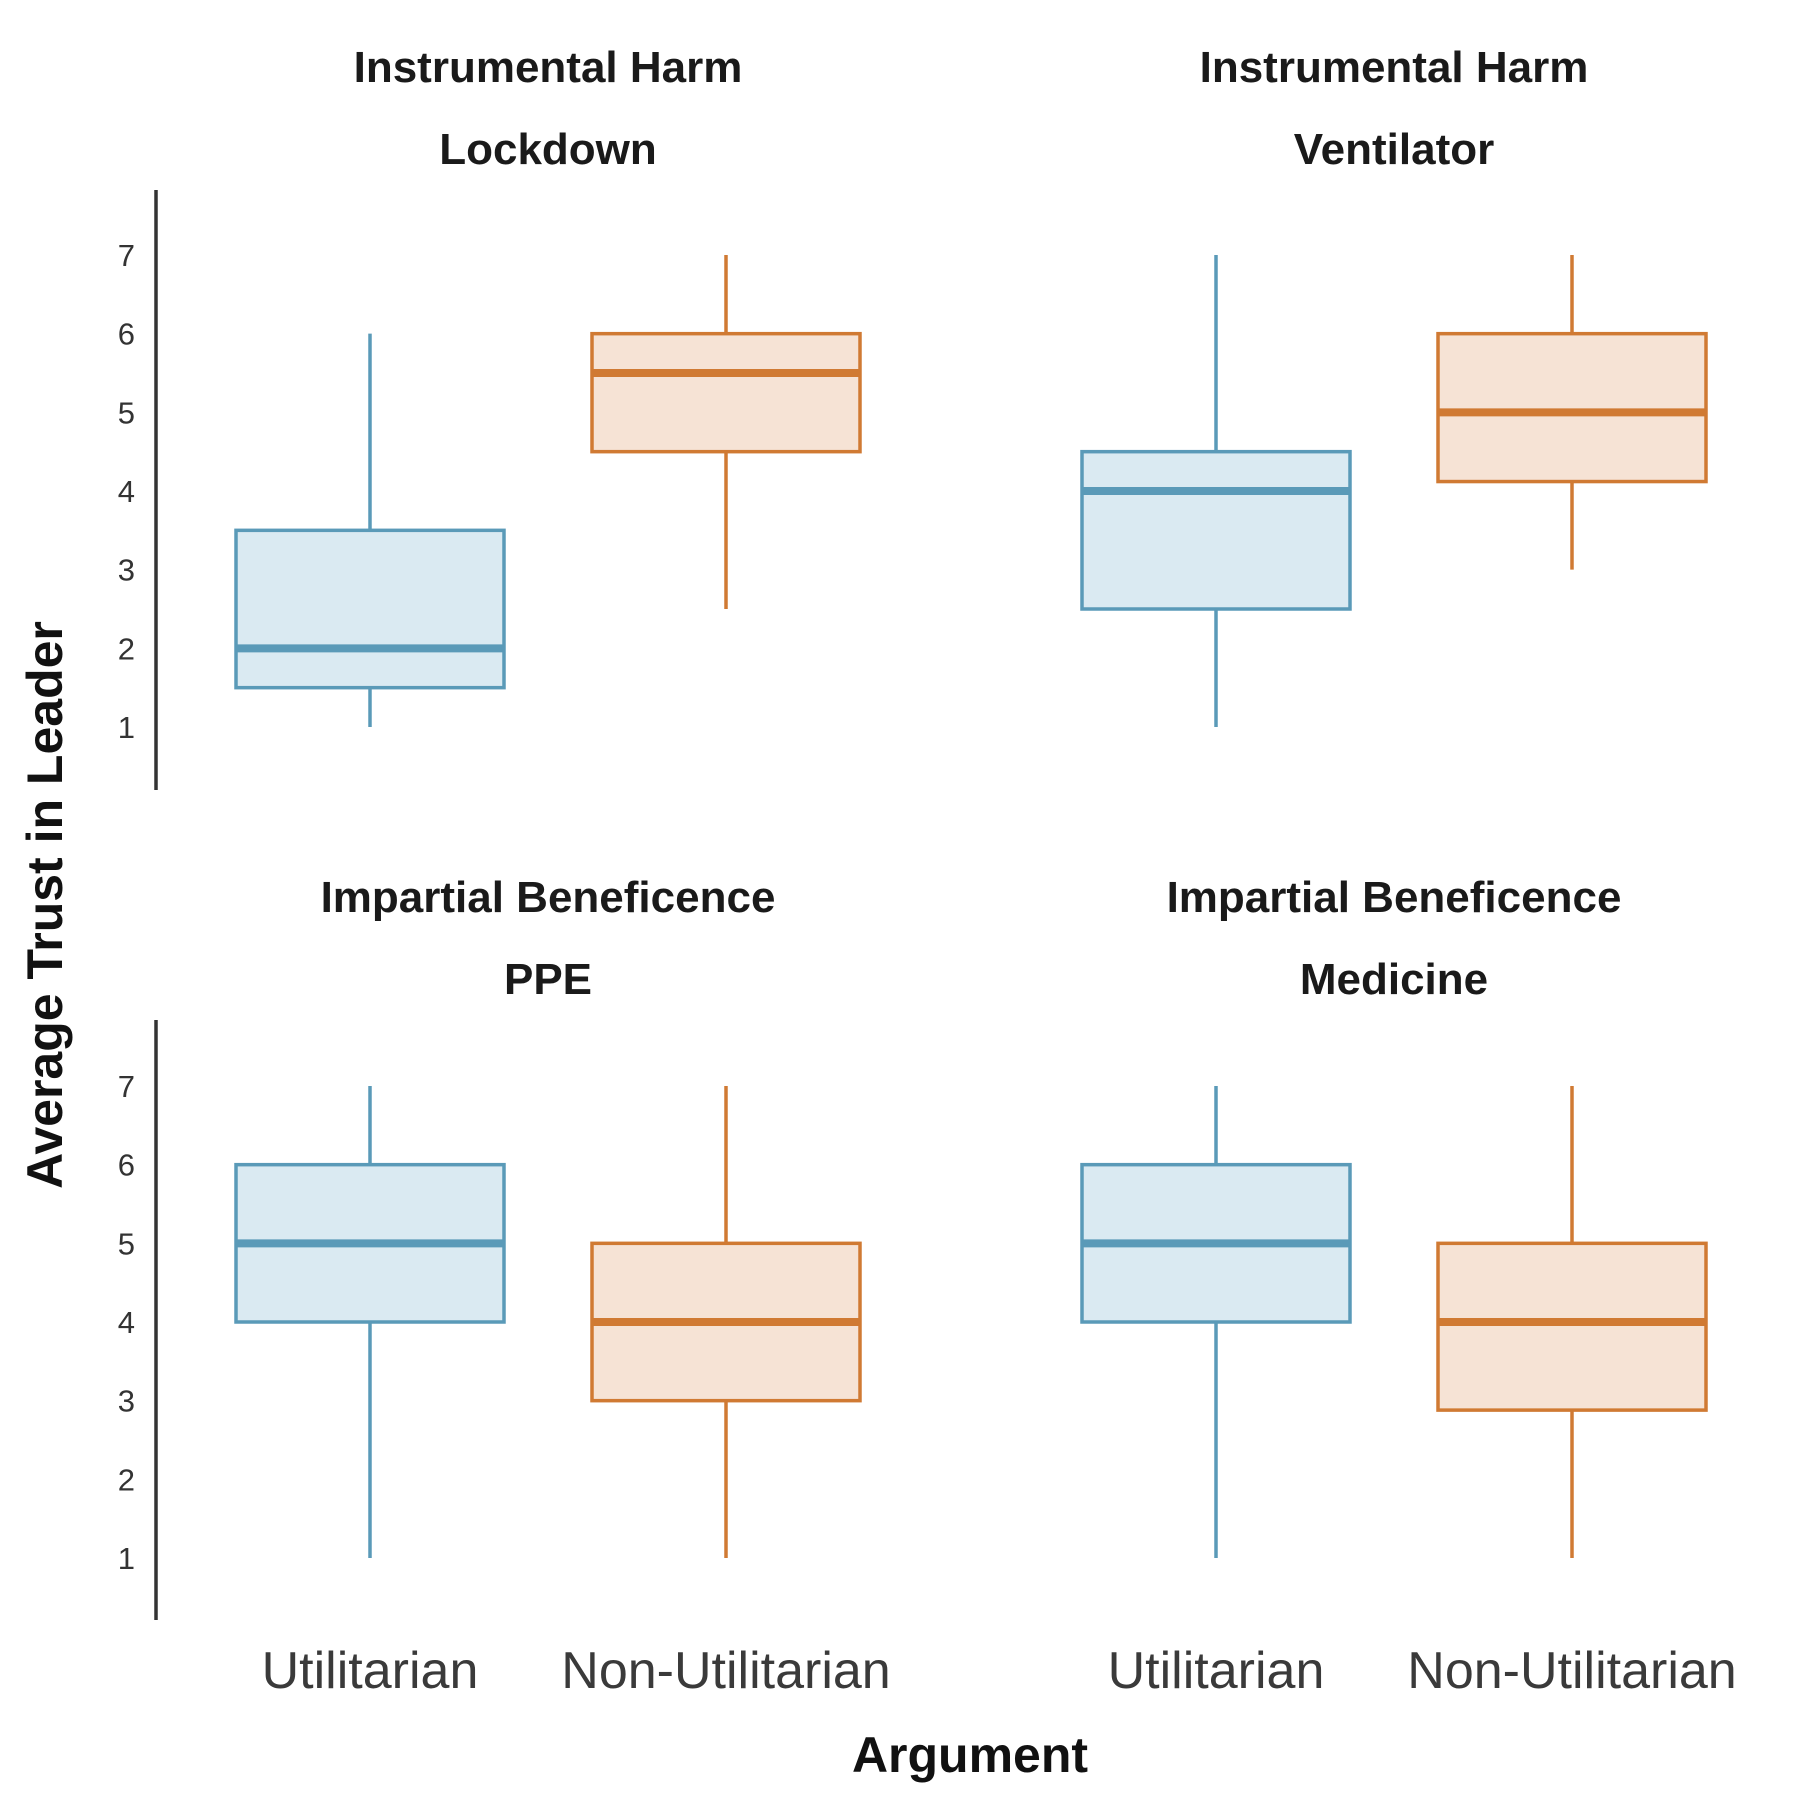 Image resolution: width=1800 pixels, height=1805 pixels. What do you see at coordinates (1394, 385) in the screenshot?
I see `panel-2: Instrumental Harm Ventilator` at bounding box center [1394, 385].